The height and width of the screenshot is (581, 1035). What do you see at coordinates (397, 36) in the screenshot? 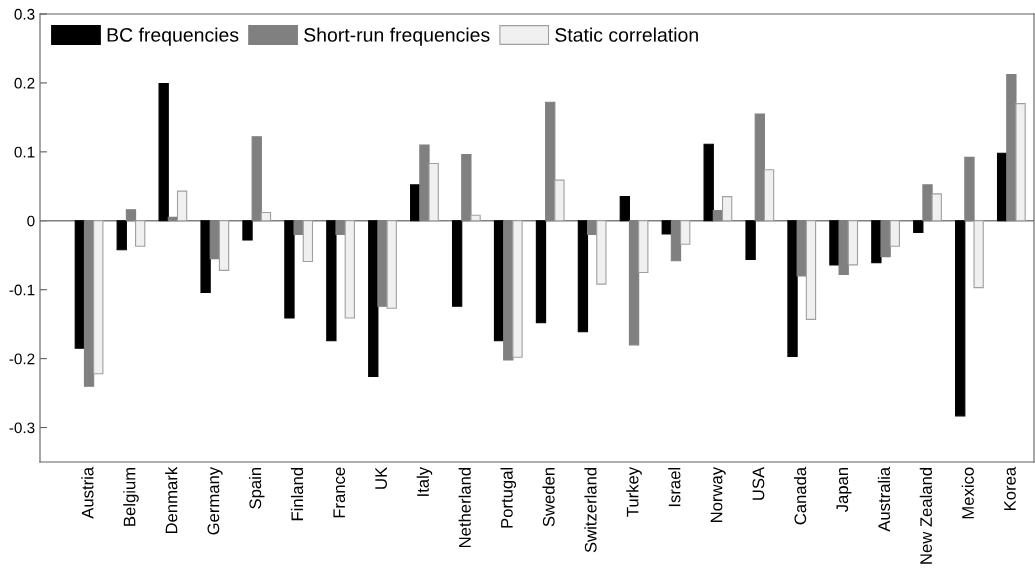
I see `legend-label: Short-run frequencies` at bounding box center [397, 36].